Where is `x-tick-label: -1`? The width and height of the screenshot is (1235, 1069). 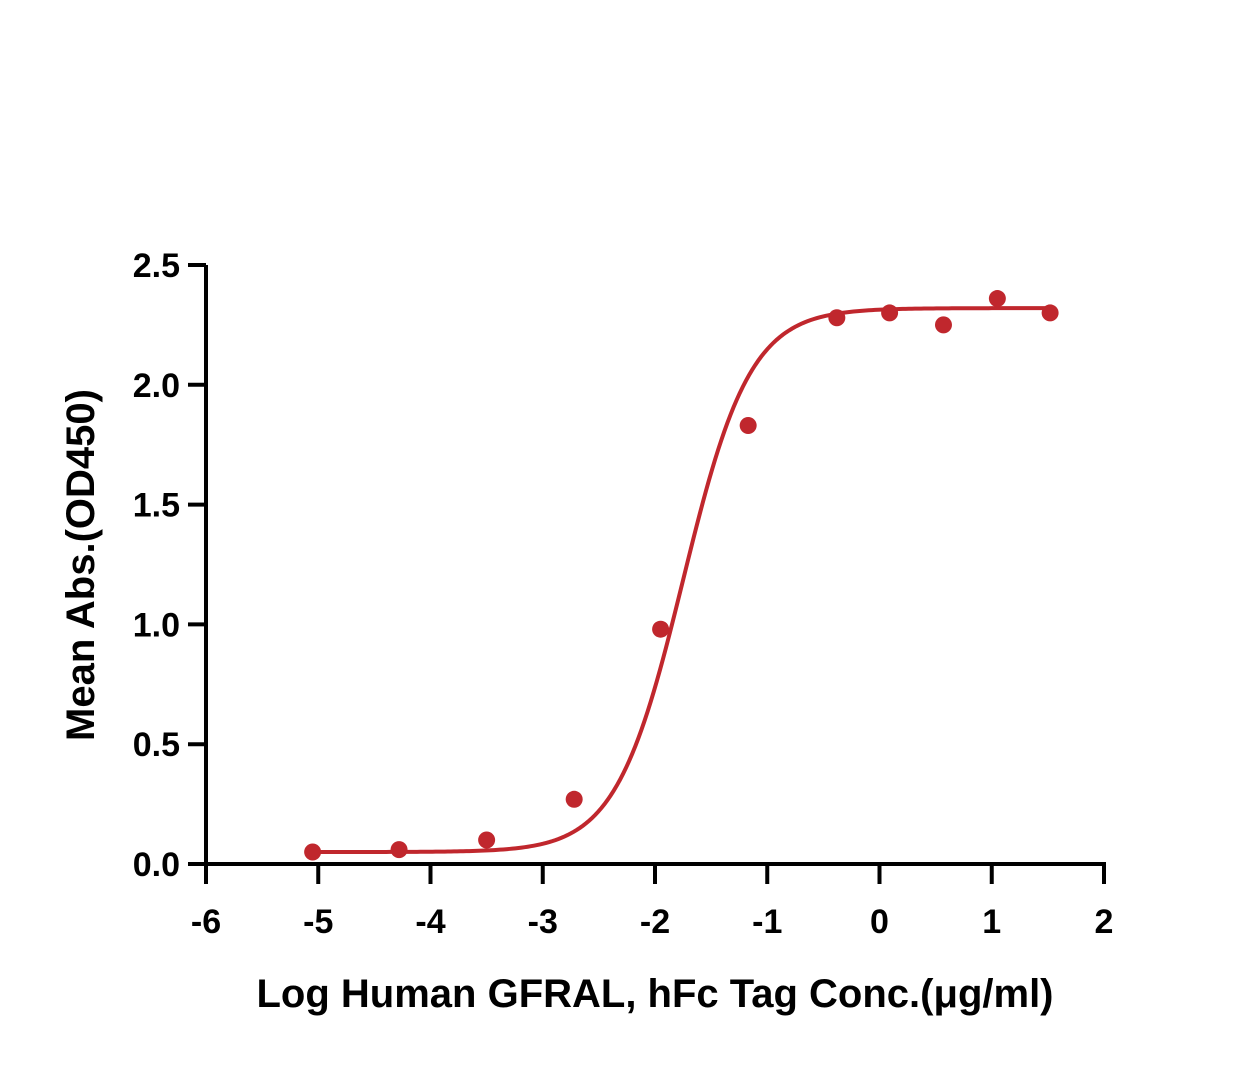 x-tick-label: -1 is located at coordinates (767, 922).